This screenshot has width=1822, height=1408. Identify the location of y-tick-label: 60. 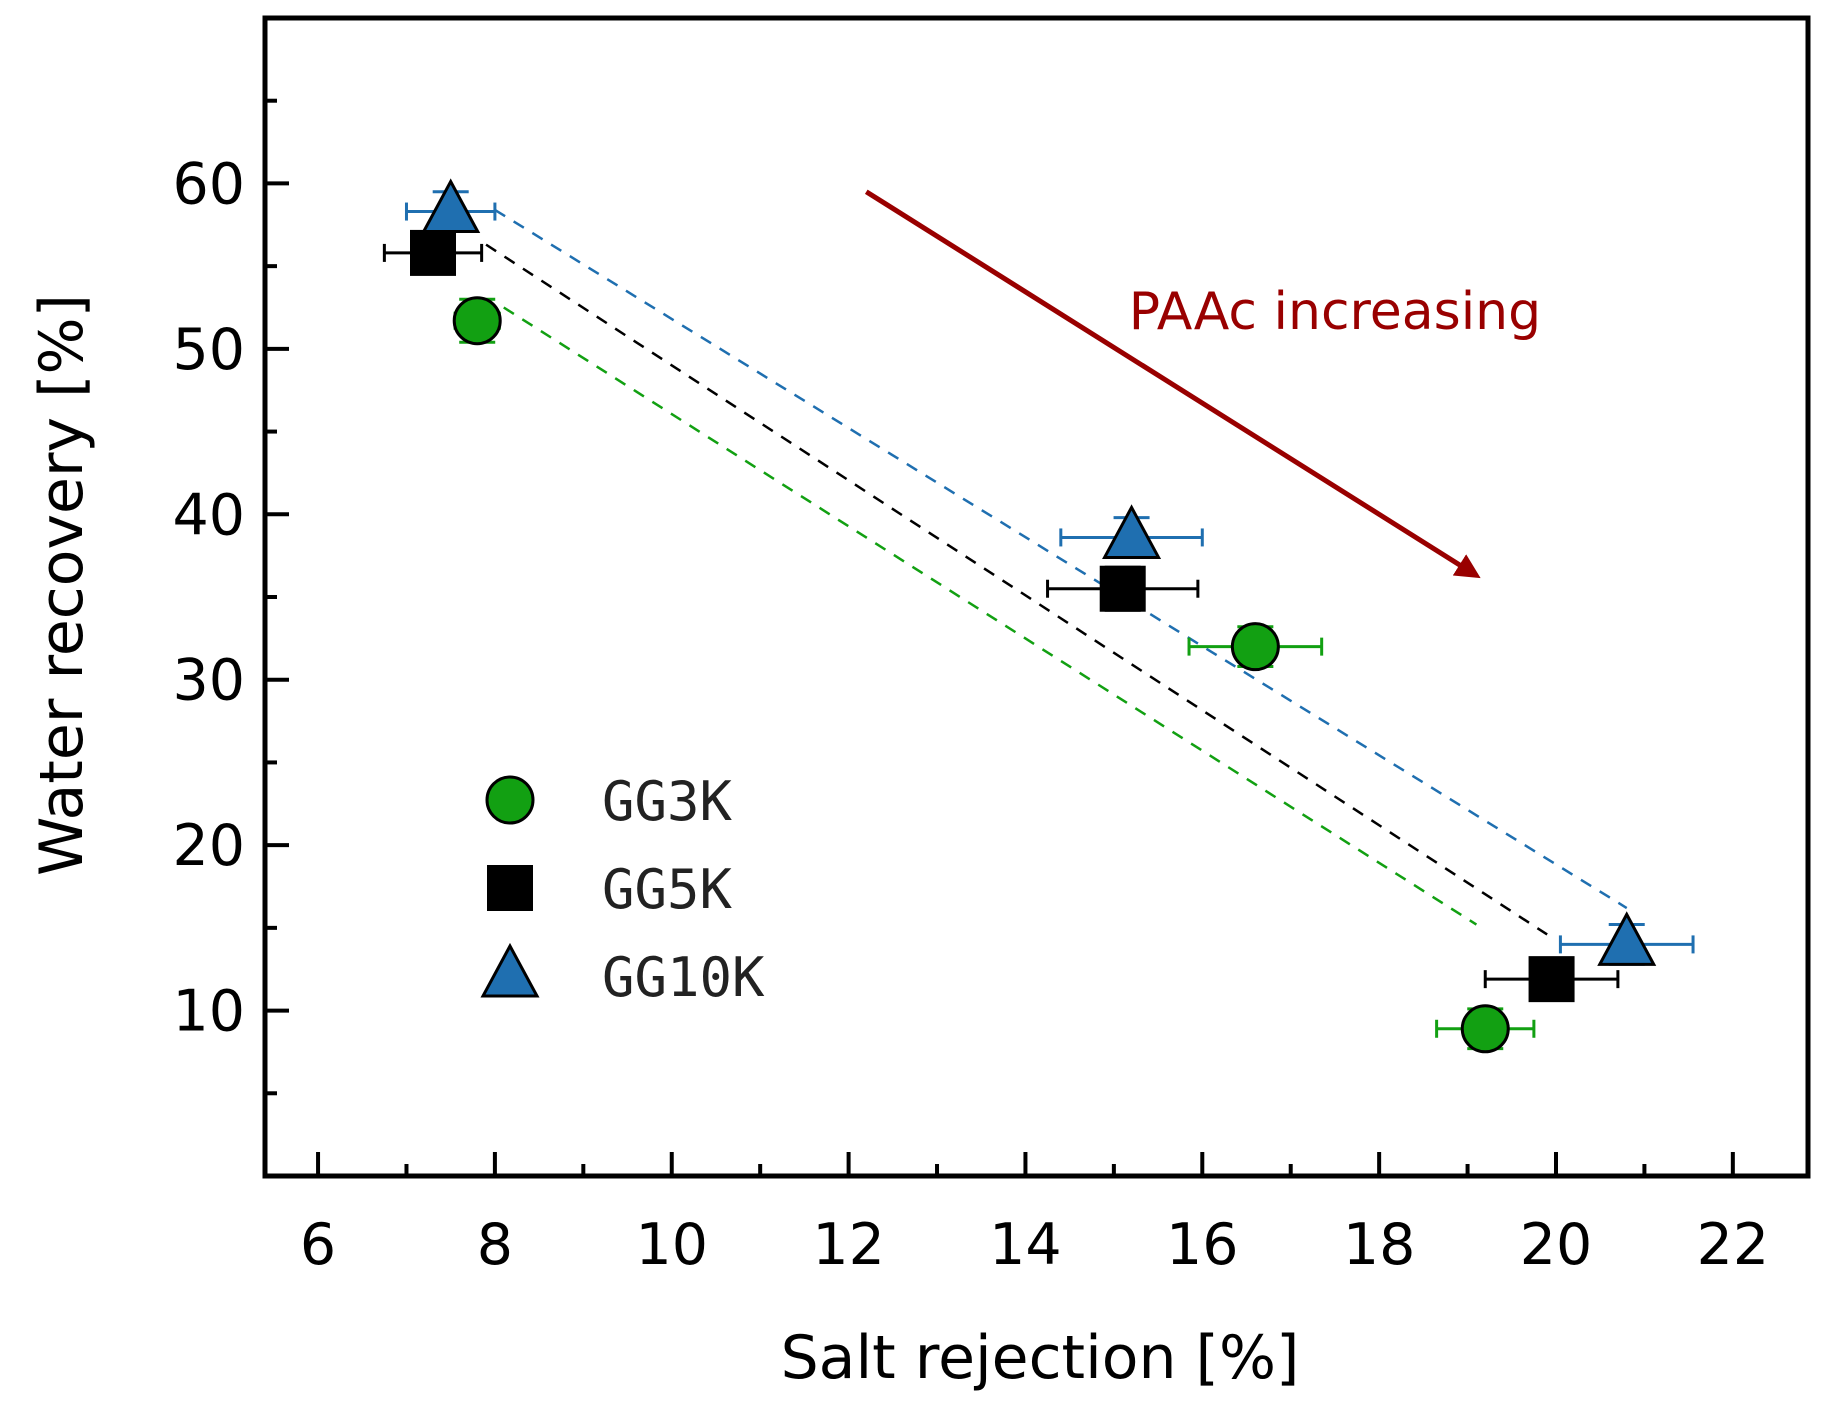
(208, 184).